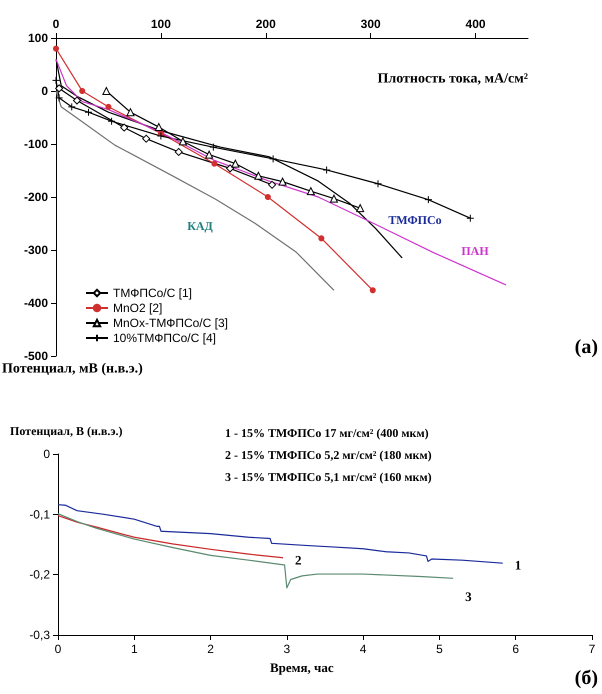 This screenshot has height=694, width=602. I want to click on y-tick-label: -100, so click(36, 144).